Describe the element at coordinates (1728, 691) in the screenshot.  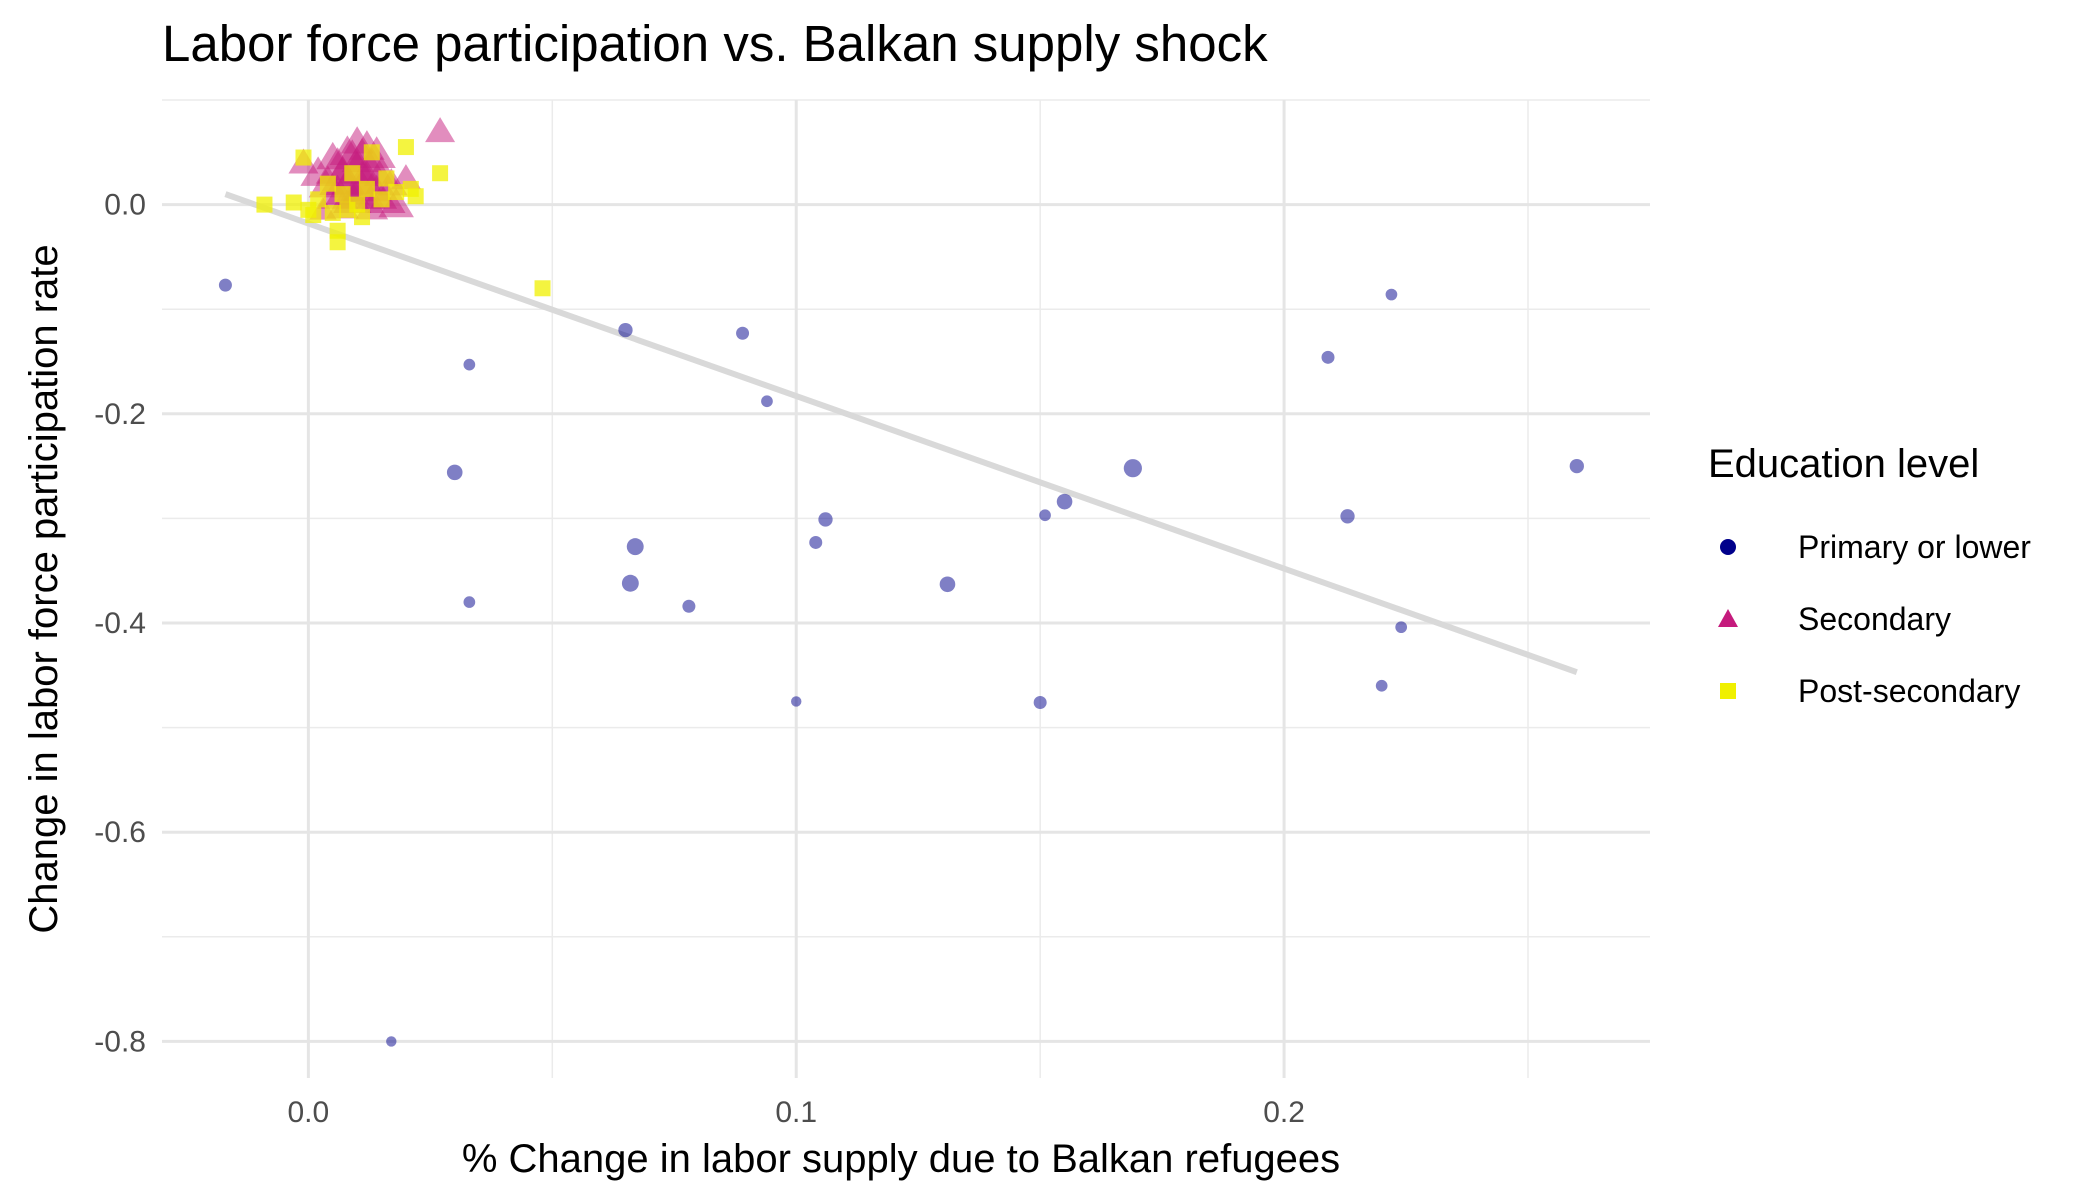
I see `square-marker-icon` at that location.